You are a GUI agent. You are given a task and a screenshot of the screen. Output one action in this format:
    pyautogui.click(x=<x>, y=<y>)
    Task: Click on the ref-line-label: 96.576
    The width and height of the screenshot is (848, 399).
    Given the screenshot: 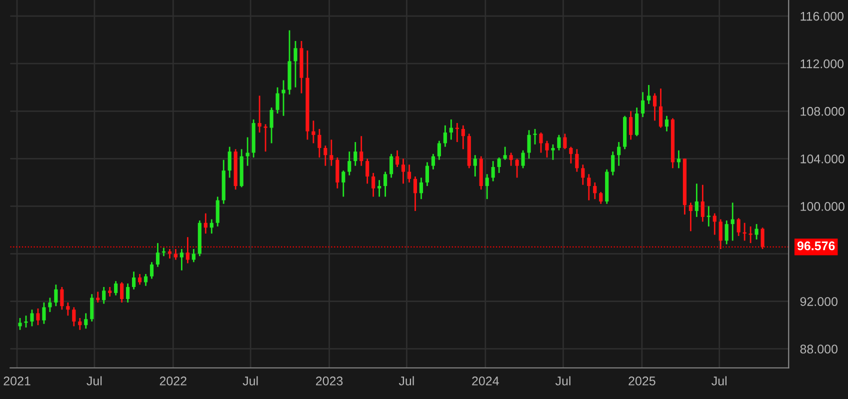 What is the action you would take?
    pyautogui.click(x=816, y=245)
    